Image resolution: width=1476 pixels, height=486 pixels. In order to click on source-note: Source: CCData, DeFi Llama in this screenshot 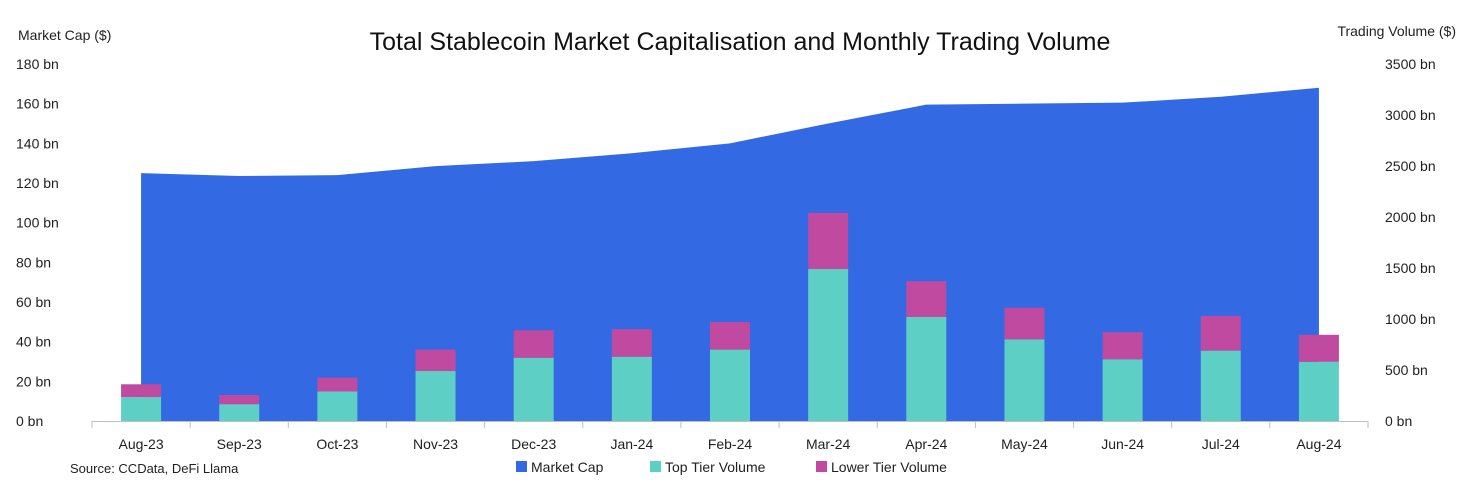, I will do `click(154, 468)`.